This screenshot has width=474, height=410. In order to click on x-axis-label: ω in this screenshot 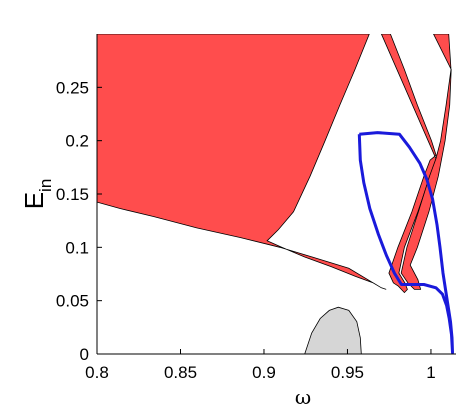, I will do `click(303, 397)`.